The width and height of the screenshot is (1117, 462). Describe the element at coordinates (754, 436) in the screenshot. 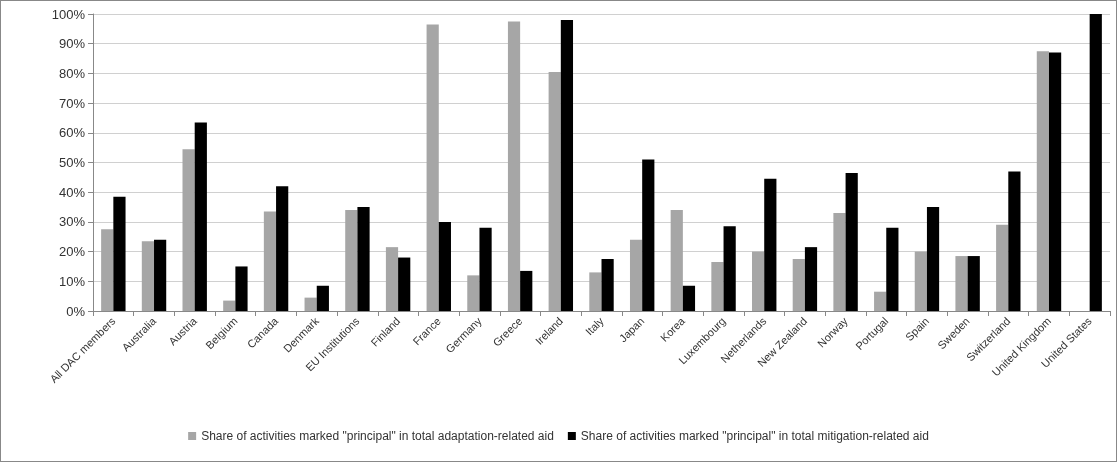

I see `legend-label: Share of activities marked "principal" in total mitigation-related aid` at that location.